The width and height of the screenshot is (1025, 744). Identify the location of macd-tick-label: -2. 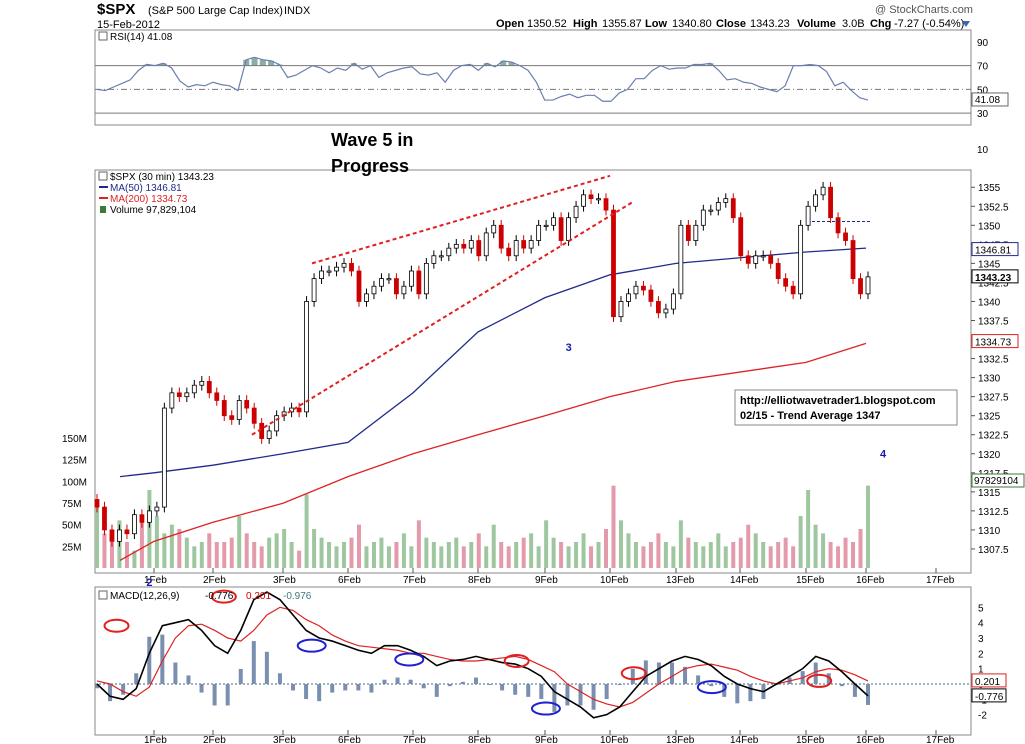
(982, 716).